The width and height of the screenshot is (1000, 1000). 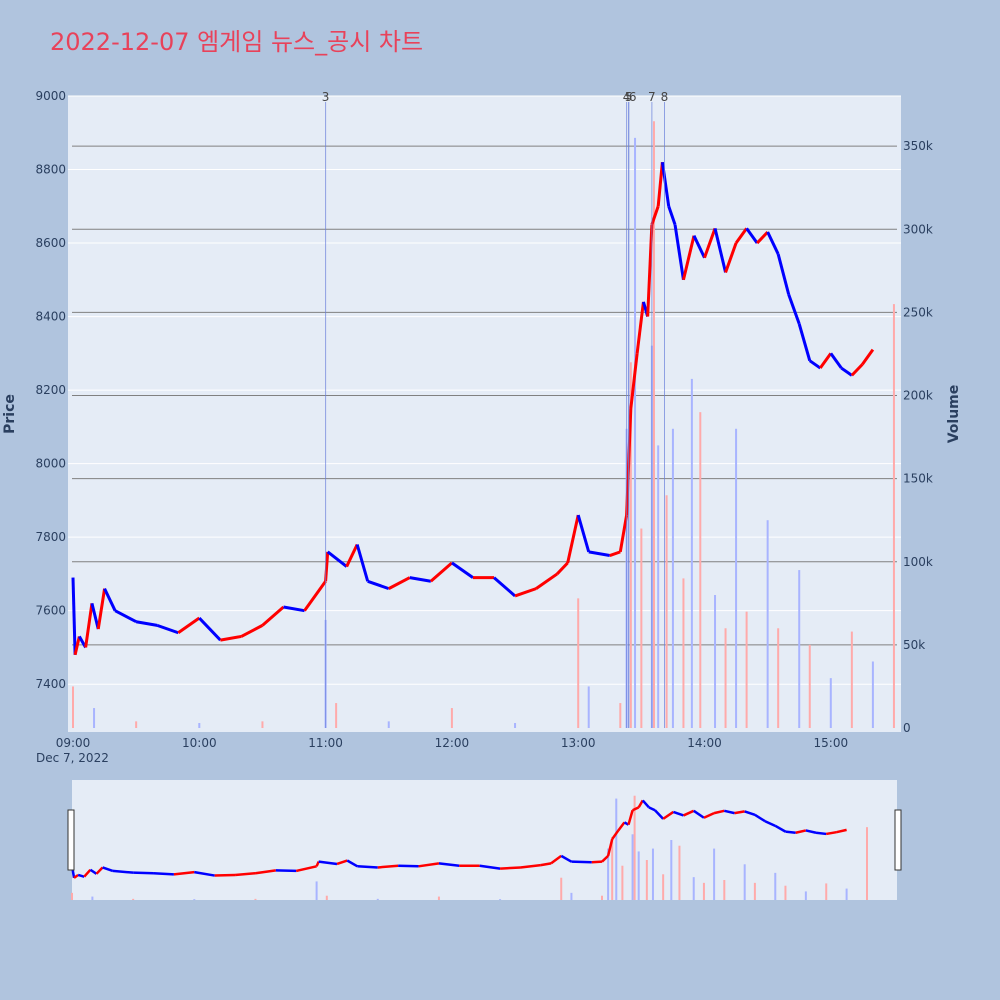 I want to click on price-axis: 9000 8800 8600 8400 8200 8000 7800 7600 7400, so click(x=50, y=390).